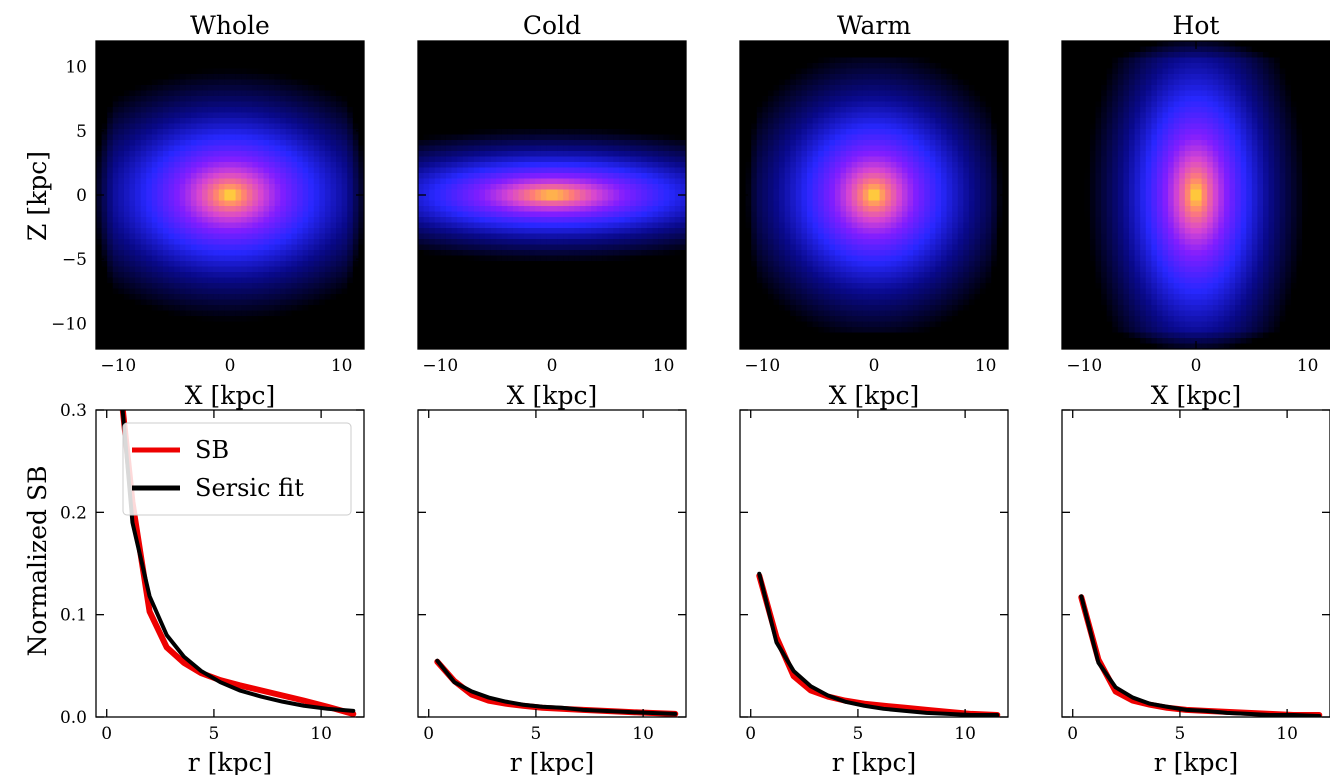  What do you see at coordinates (1196, 25) in the screenshot?
I see `panel-title-hot: Hot` at bounding box center [1196, 25].